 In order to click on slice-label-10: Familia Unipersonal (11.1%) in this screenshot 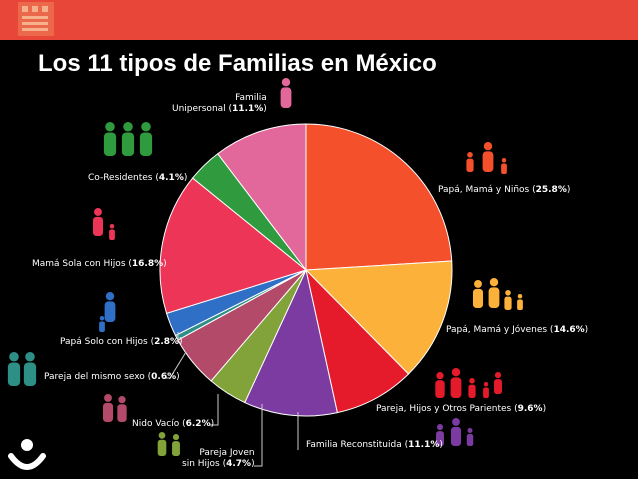, I will do `click(219, 103)`.